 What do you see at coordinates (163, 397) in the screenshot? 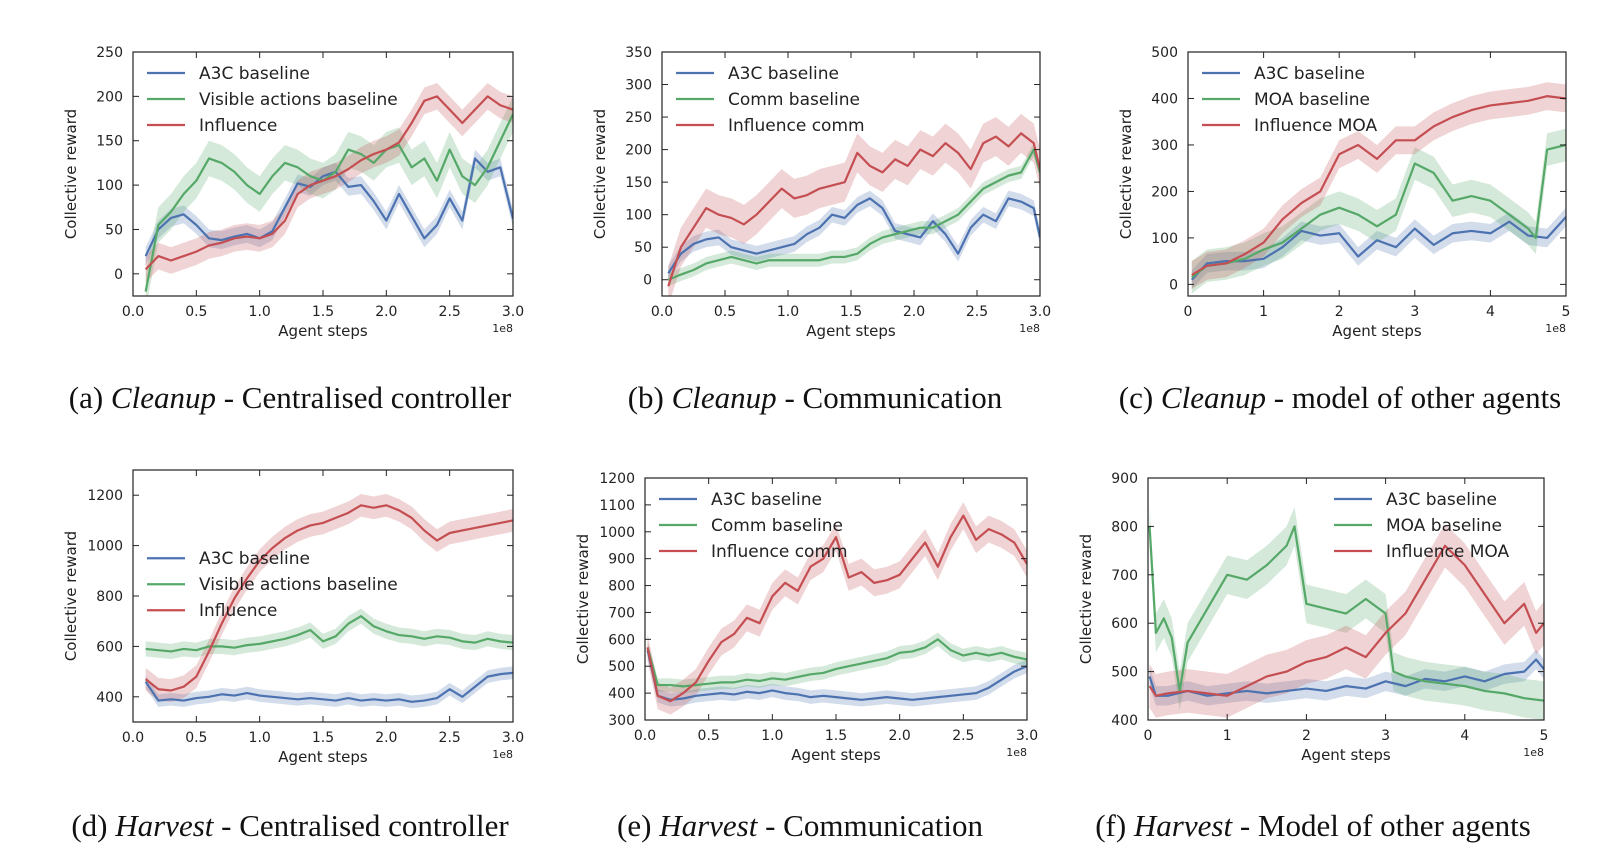
I see `caption-env: Cleanup` at bounding box center [163, 397].